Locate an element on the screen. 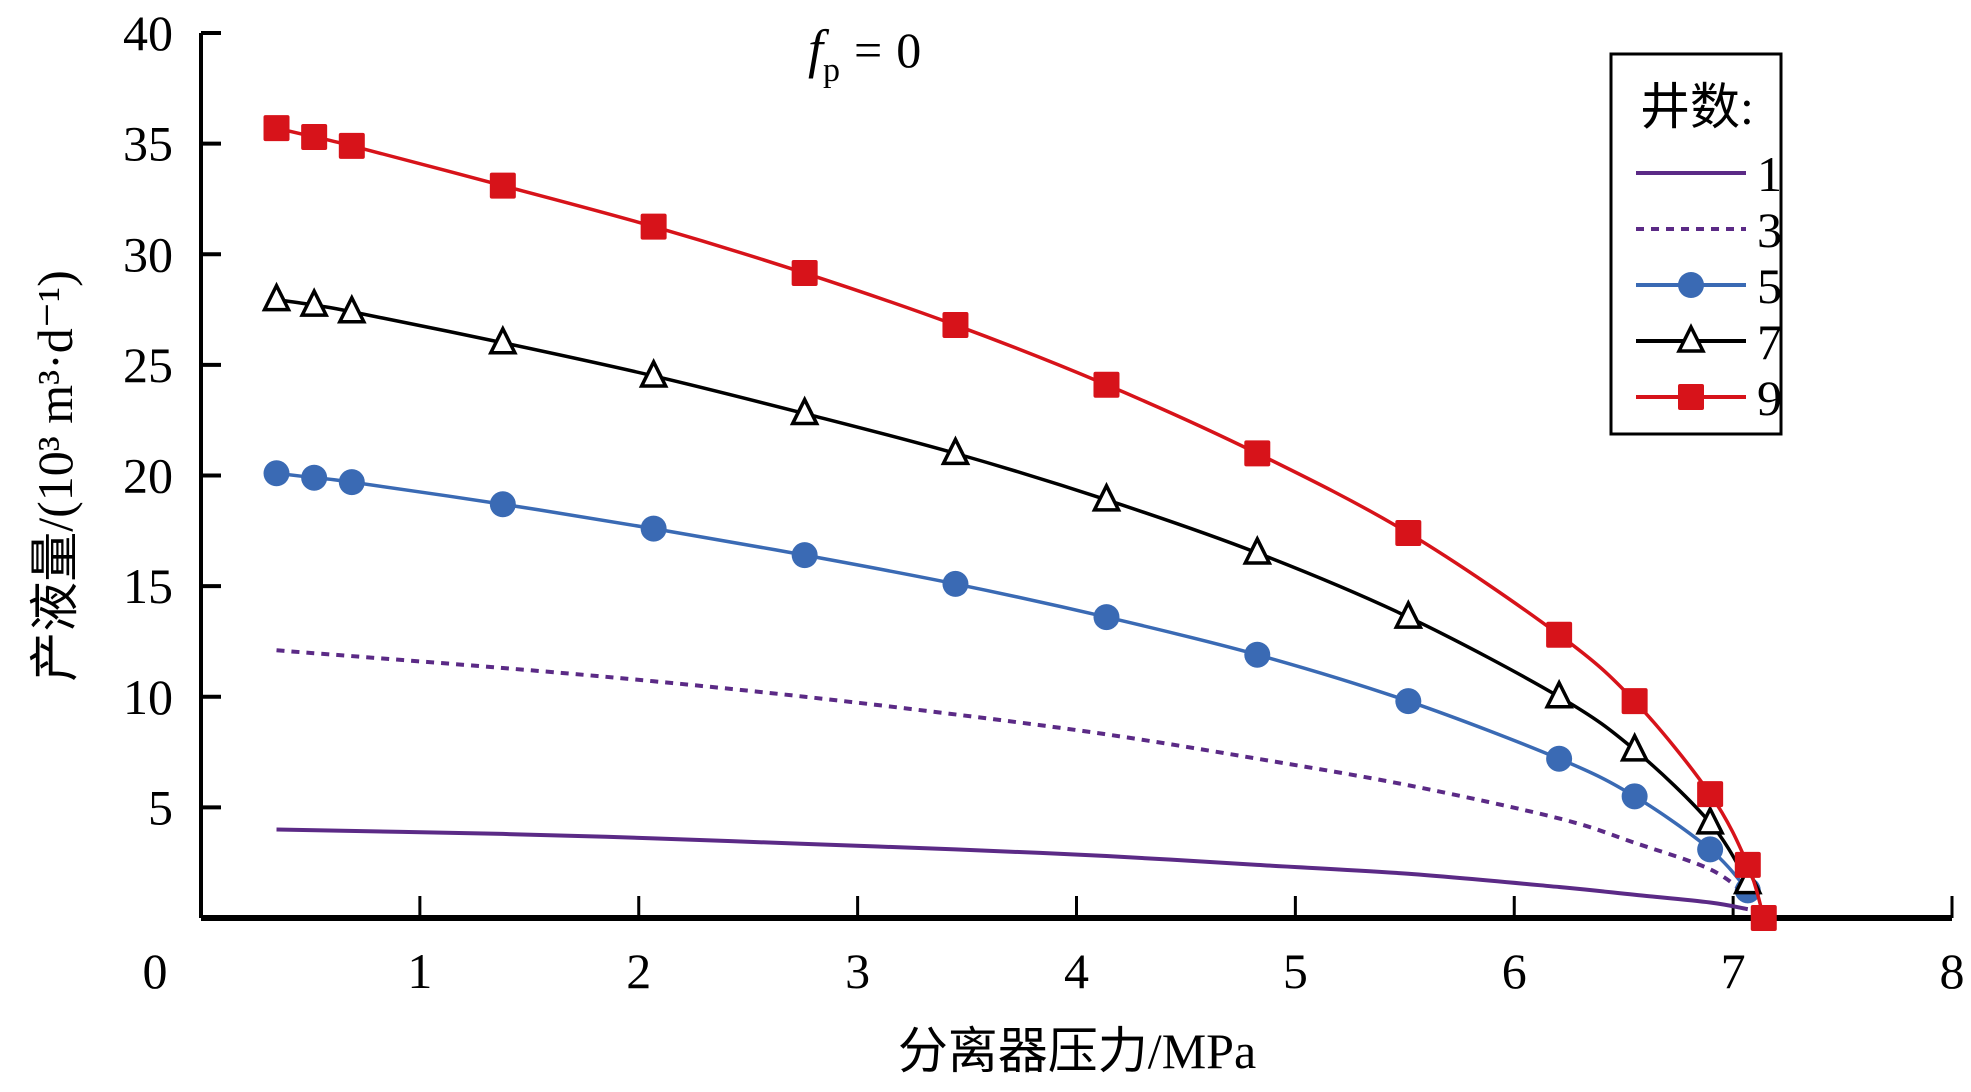 This screenshot has width=1971, height=1092. x-axis-title: 分离器压力/MPa is located at coordinates (1077, 1051).